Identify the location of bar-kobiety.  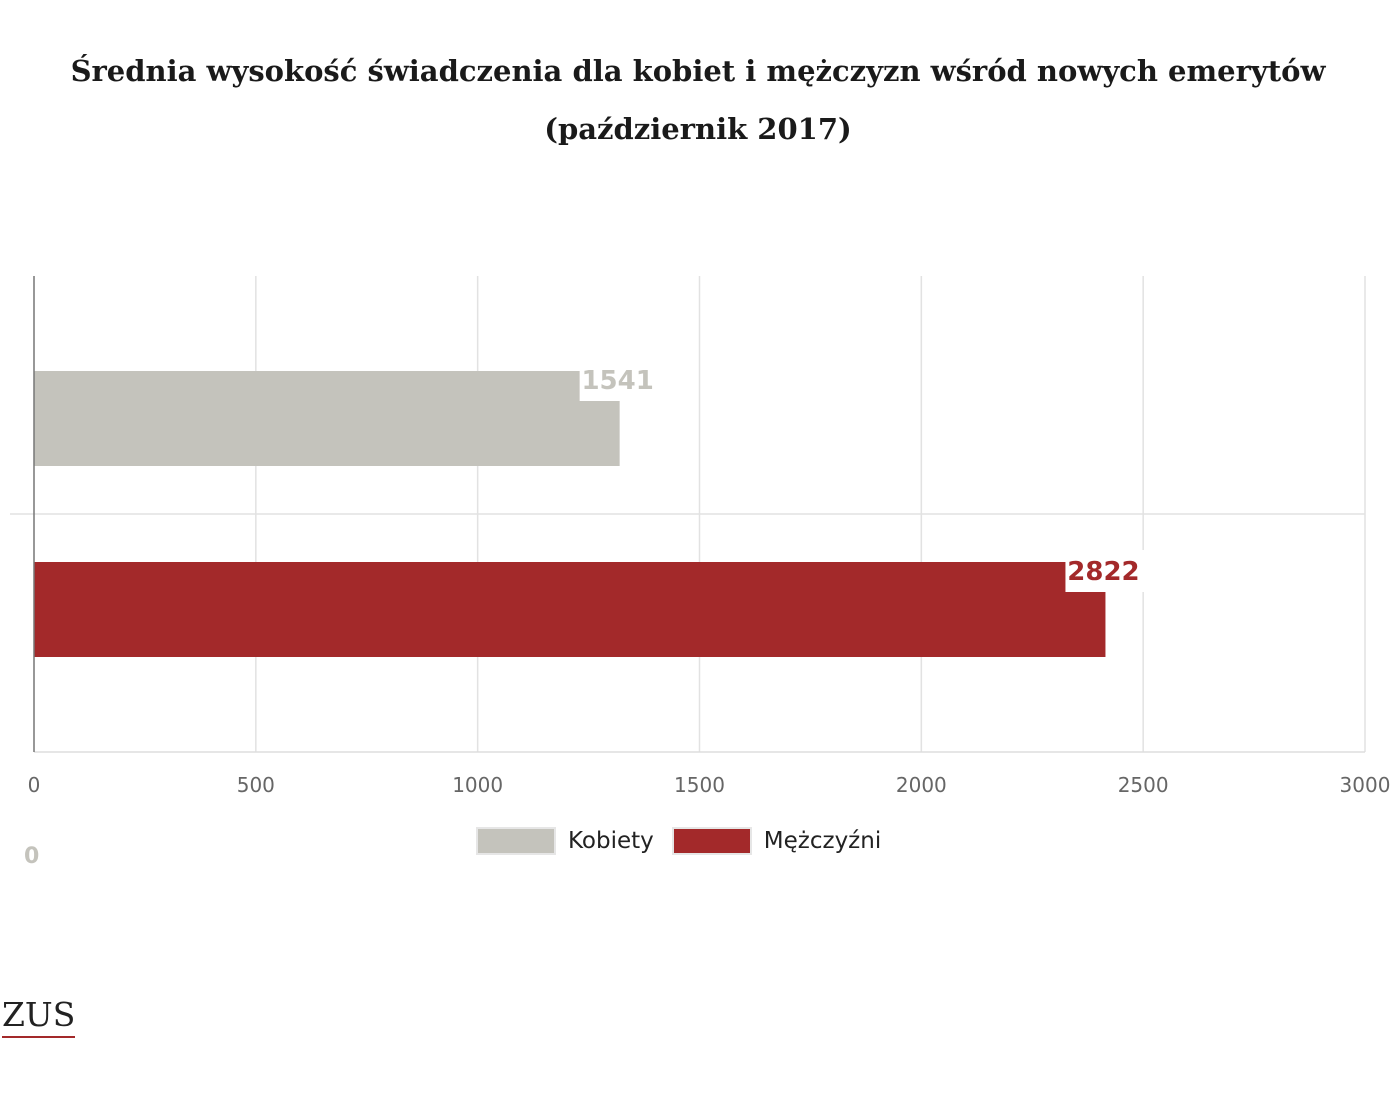
(327, 418).